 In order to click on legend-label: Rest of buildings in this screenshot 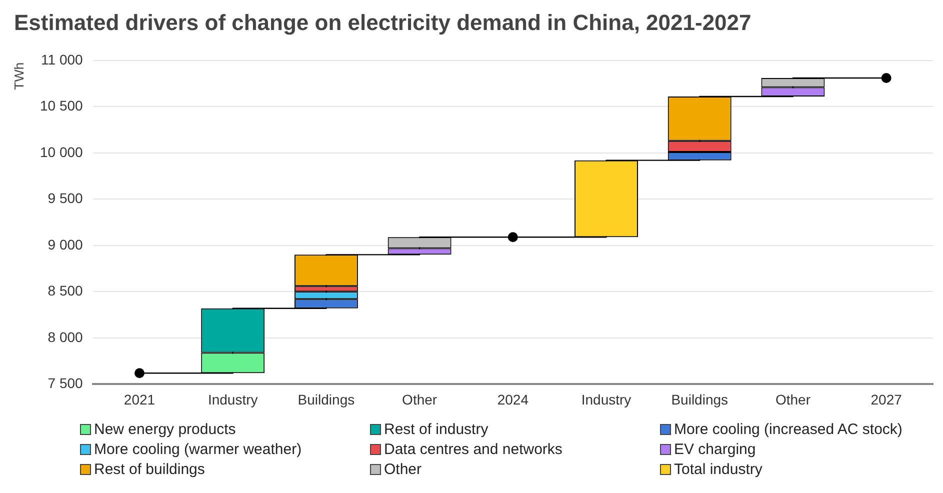, I will do `click(149, 469)`.